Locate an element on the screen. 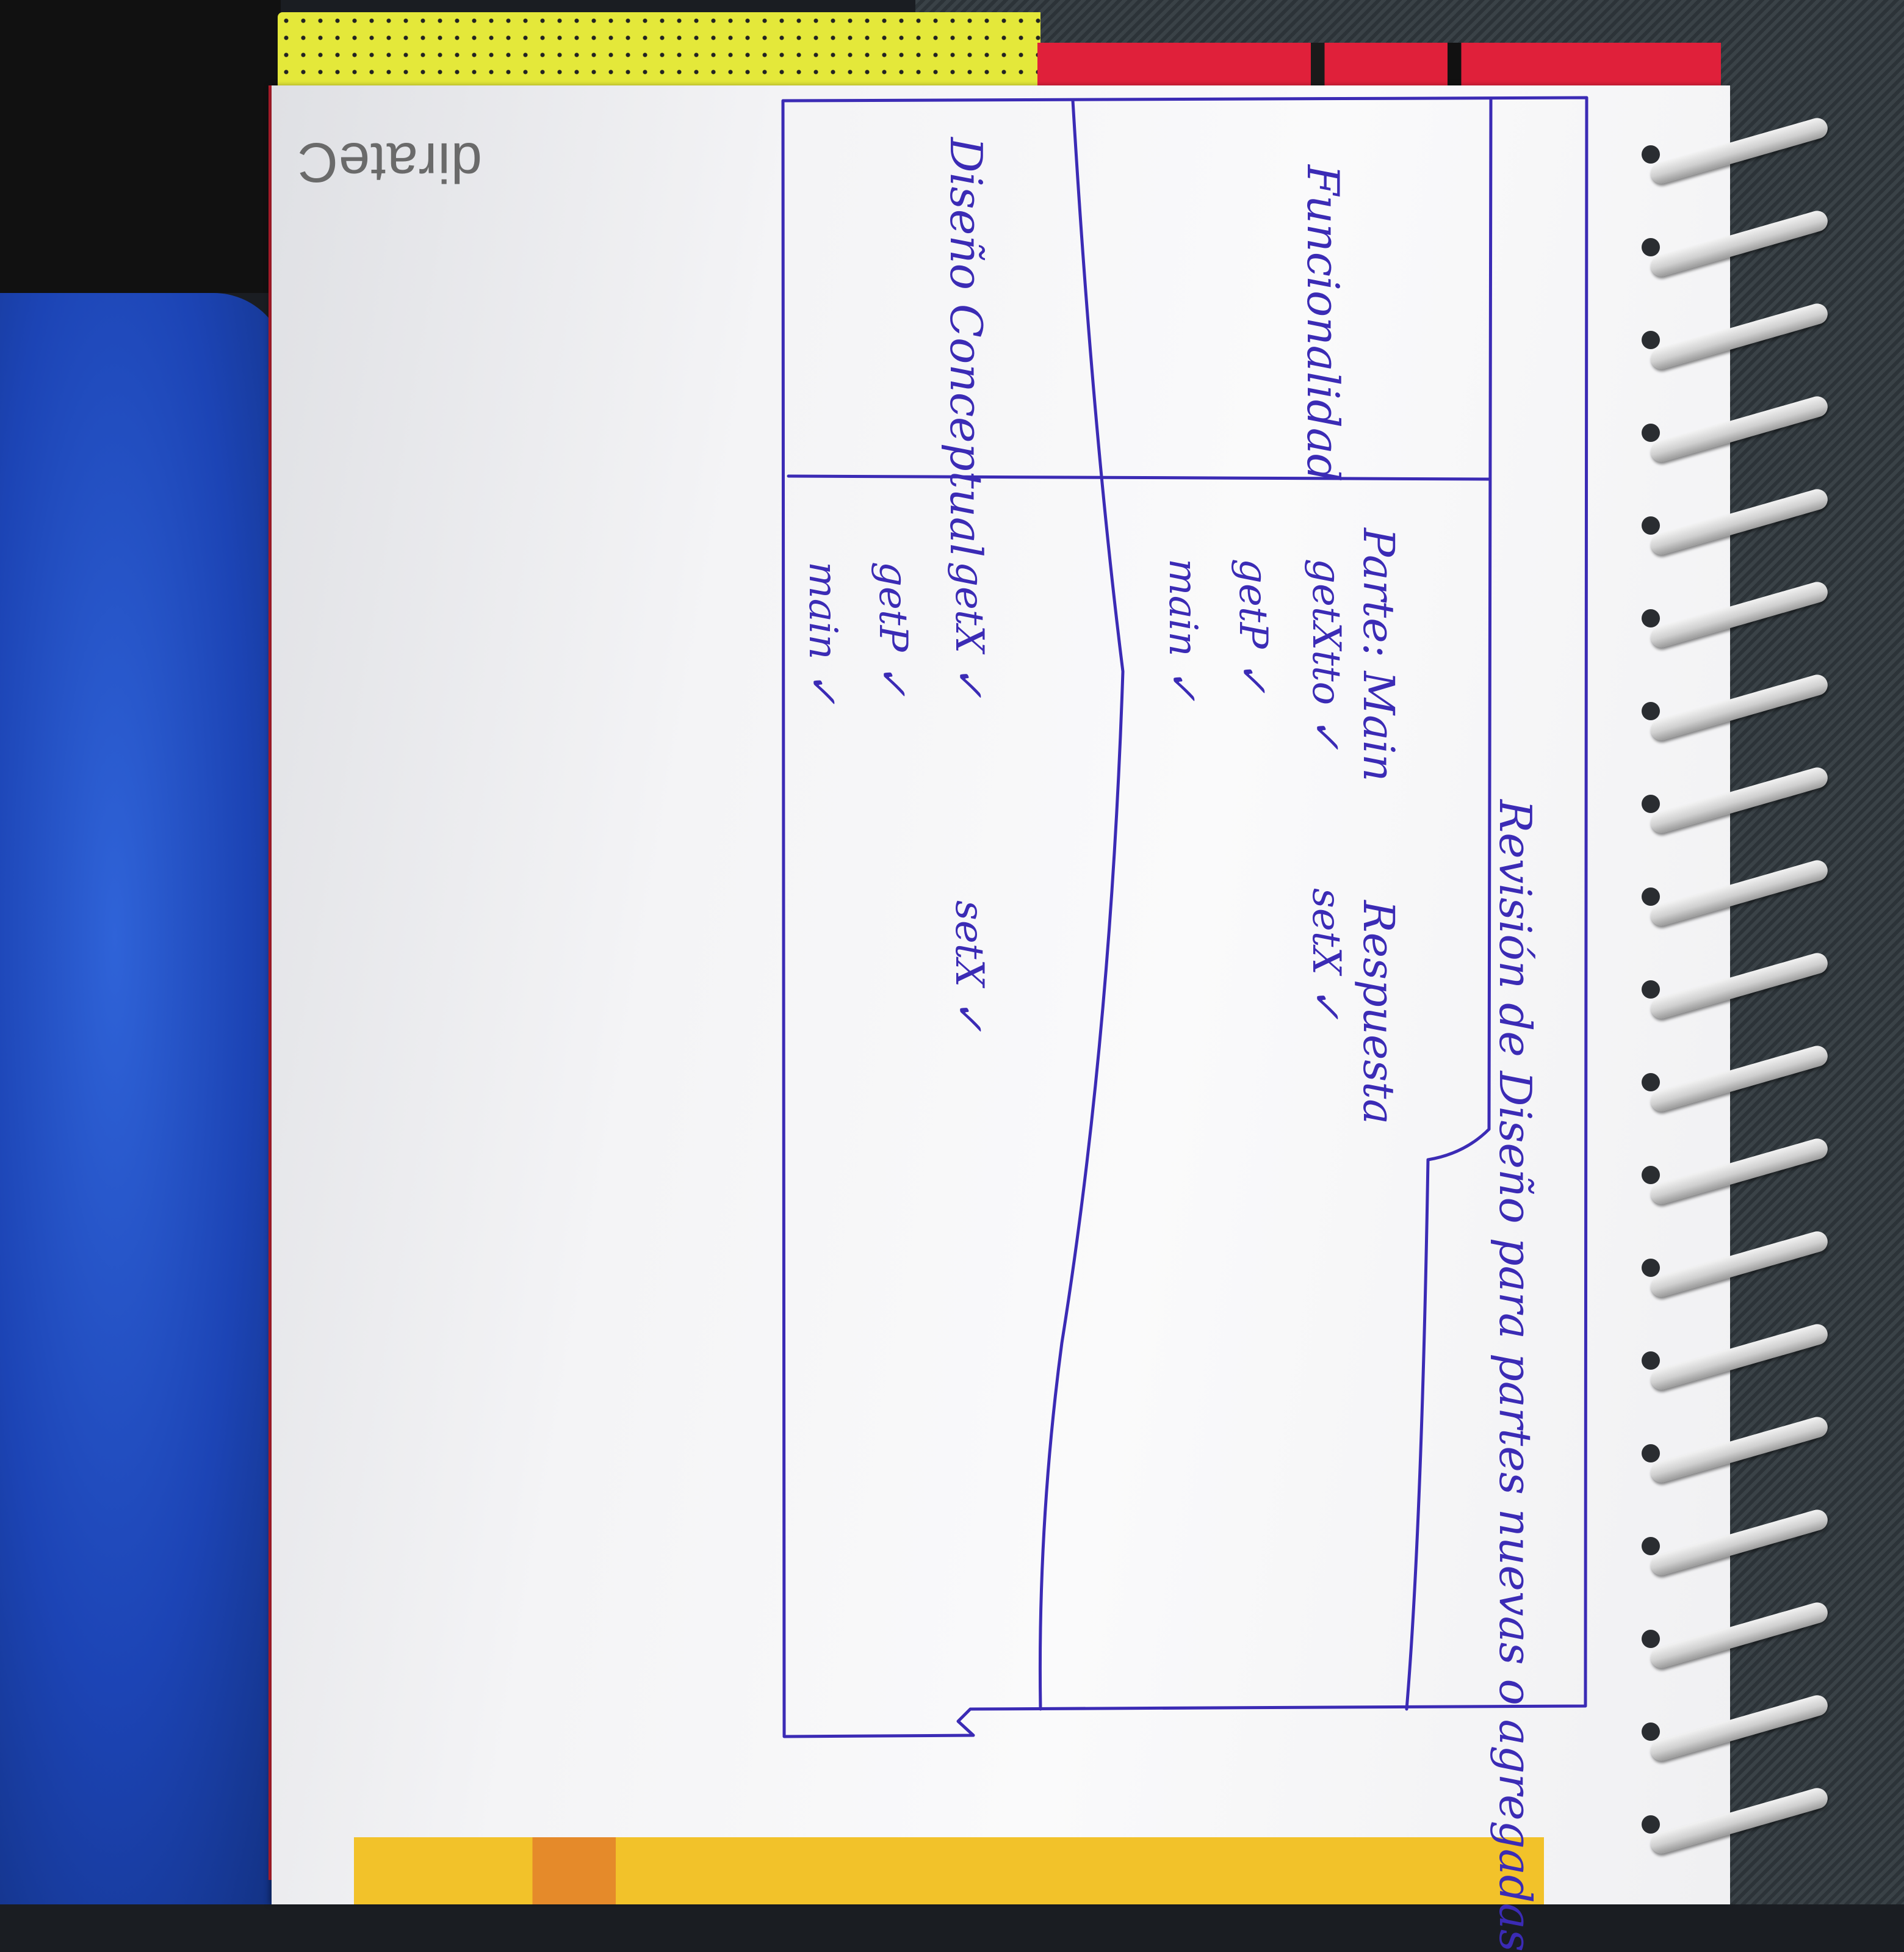 This screenshot has width=1904, height=1952. row1-part-item-1: getXtto ✓ is located at coordinates (1326, 654).